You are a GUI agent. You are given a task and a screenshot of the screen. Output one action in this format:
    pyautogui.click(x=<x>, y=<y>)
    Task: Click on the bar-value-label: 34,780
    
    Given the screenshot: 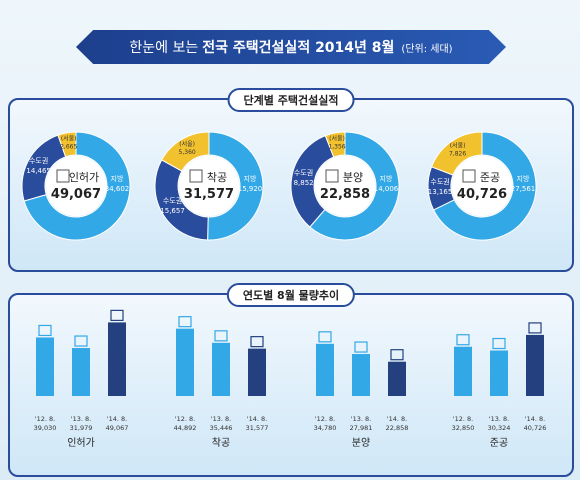 What is the action you would take?
    pyautogui.click(x=325, y=428)
    